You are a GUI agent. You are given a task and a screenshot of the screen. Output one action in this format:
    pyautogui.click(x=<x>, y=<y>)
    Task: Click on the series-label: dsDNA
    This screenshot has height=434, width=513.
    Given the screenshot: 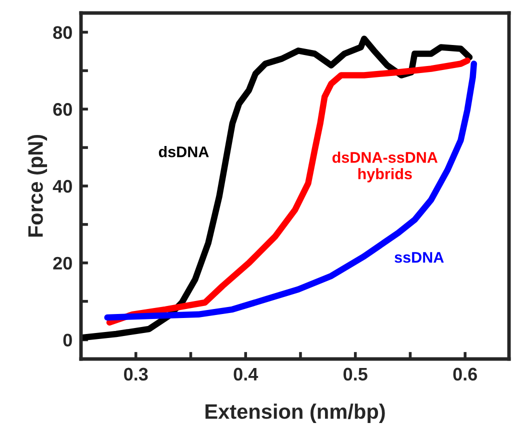 What is the action you would take?
    pyautogui.click(x=183, y=152)
    